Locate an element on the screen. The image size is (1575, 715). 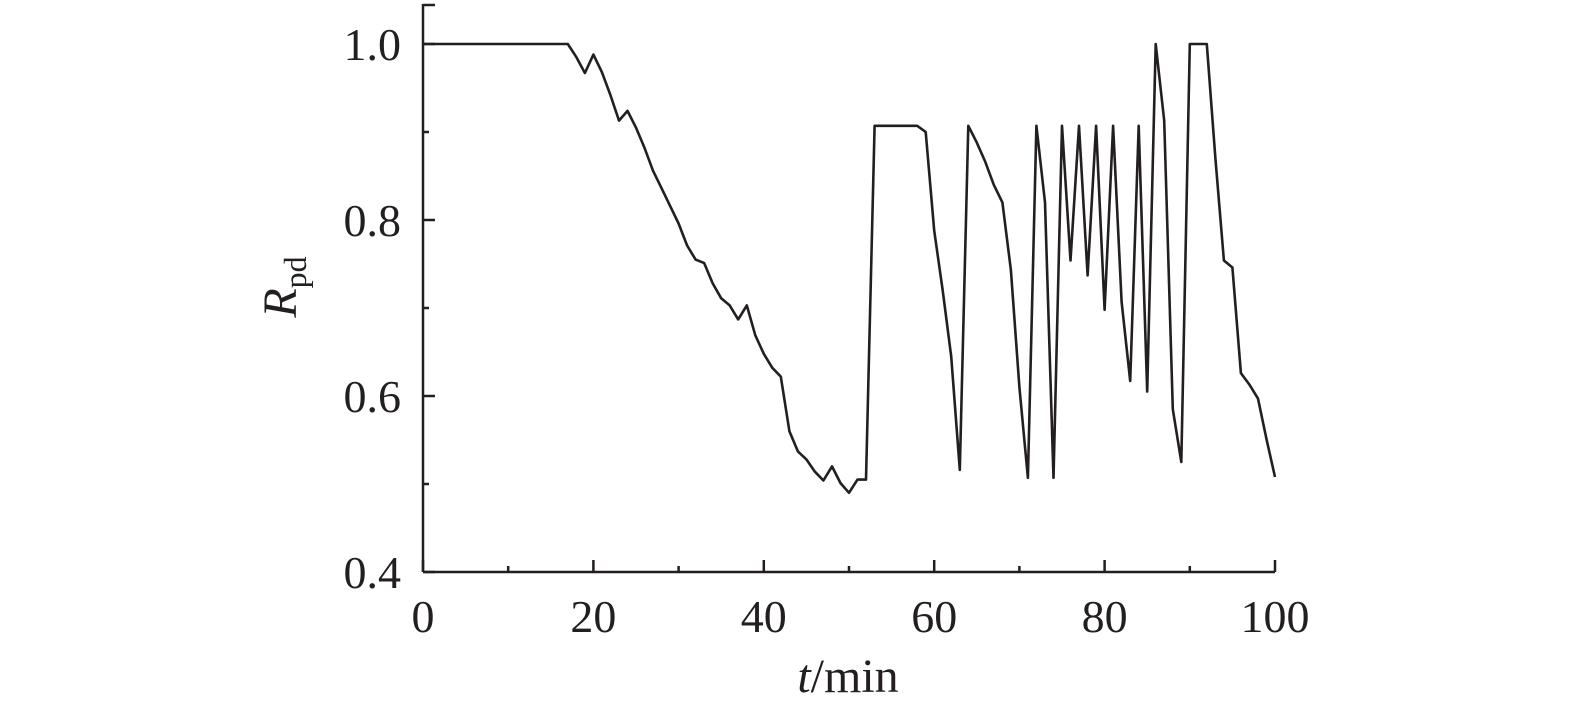
y-tick-label: 1.0 is located at coordinates (373, 44).